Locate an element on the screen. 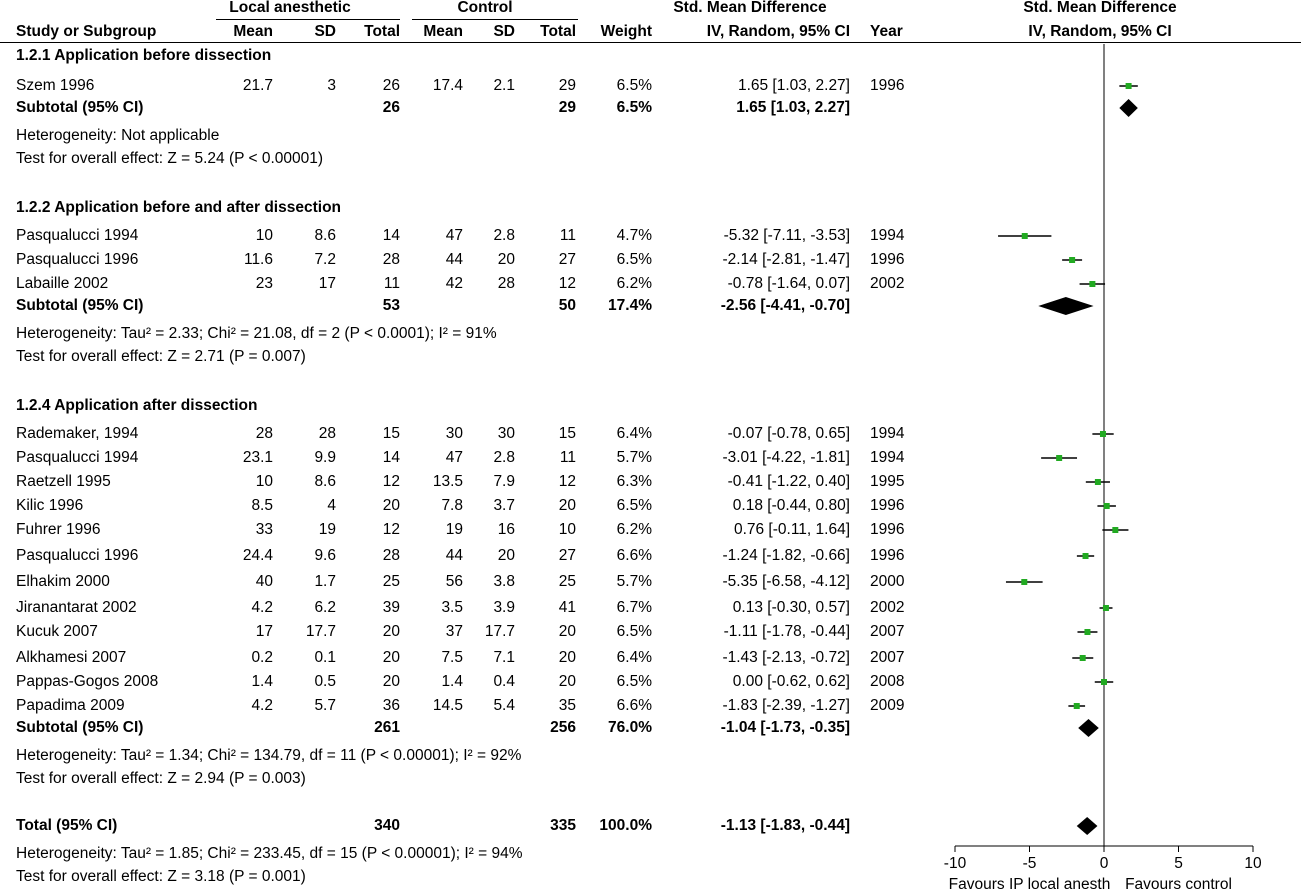  study-name: Elhakim 2000 is located at coordinates (63, 581).